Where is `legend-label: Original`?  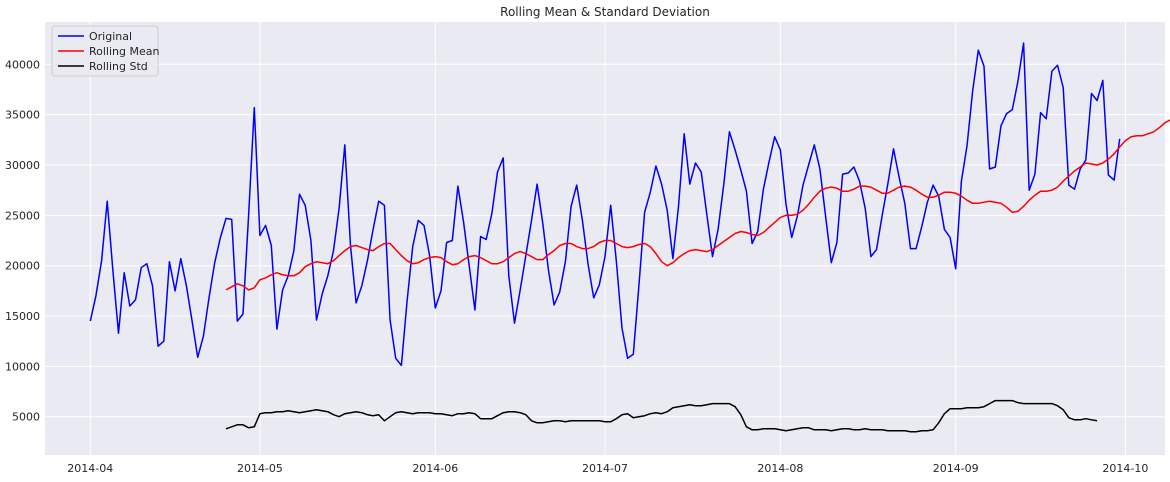 legend-label: Original is located at coordinates (110, 36).